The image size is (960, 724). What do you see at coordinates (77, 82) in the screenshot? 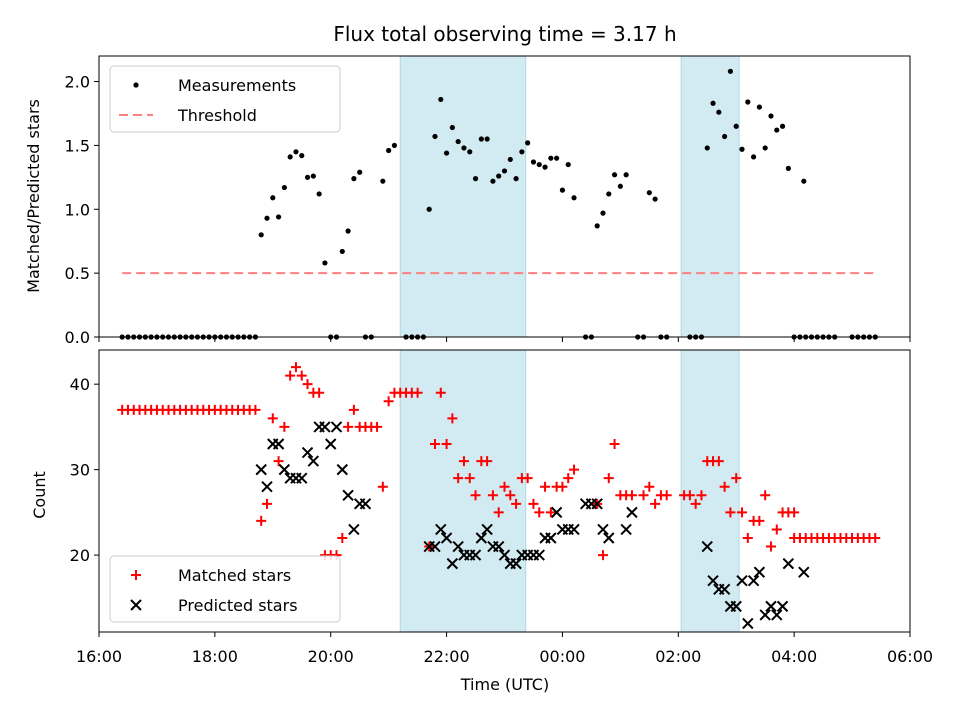
I see `top-y-tick-label: 2.0` at bounding box center [77, 82].